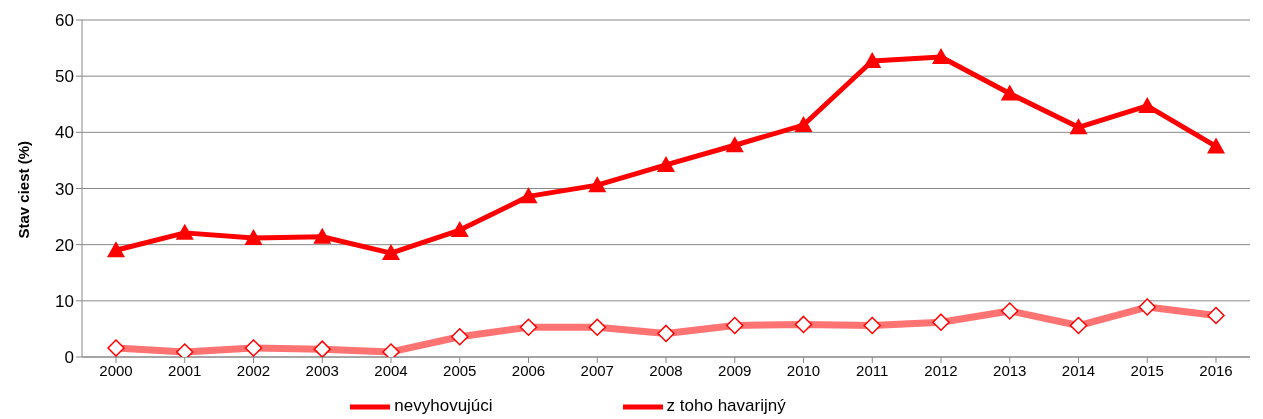 The image size is (1263, 419). Describe the element at coordinates (69, 358) in the screenshot. I see `y-tick-label: 0` at that location.